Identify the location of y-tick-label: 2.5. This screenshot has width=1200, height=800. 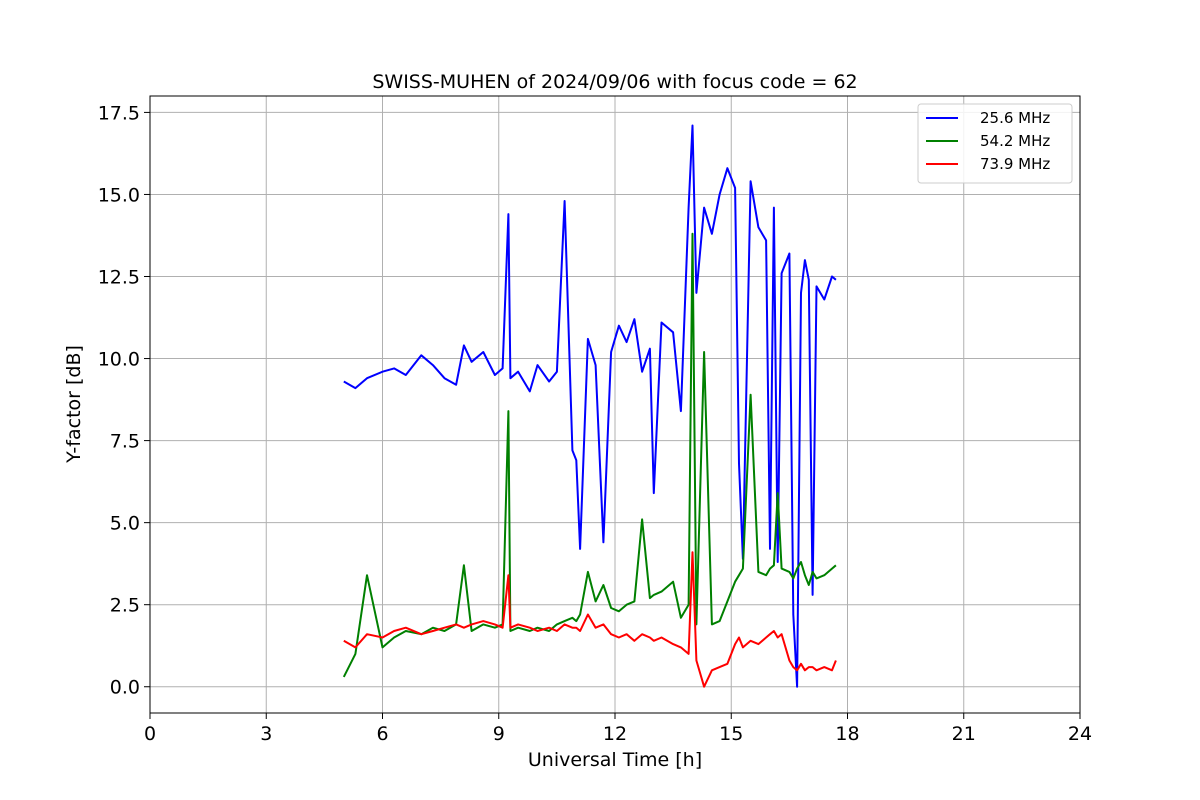
(125, 606).